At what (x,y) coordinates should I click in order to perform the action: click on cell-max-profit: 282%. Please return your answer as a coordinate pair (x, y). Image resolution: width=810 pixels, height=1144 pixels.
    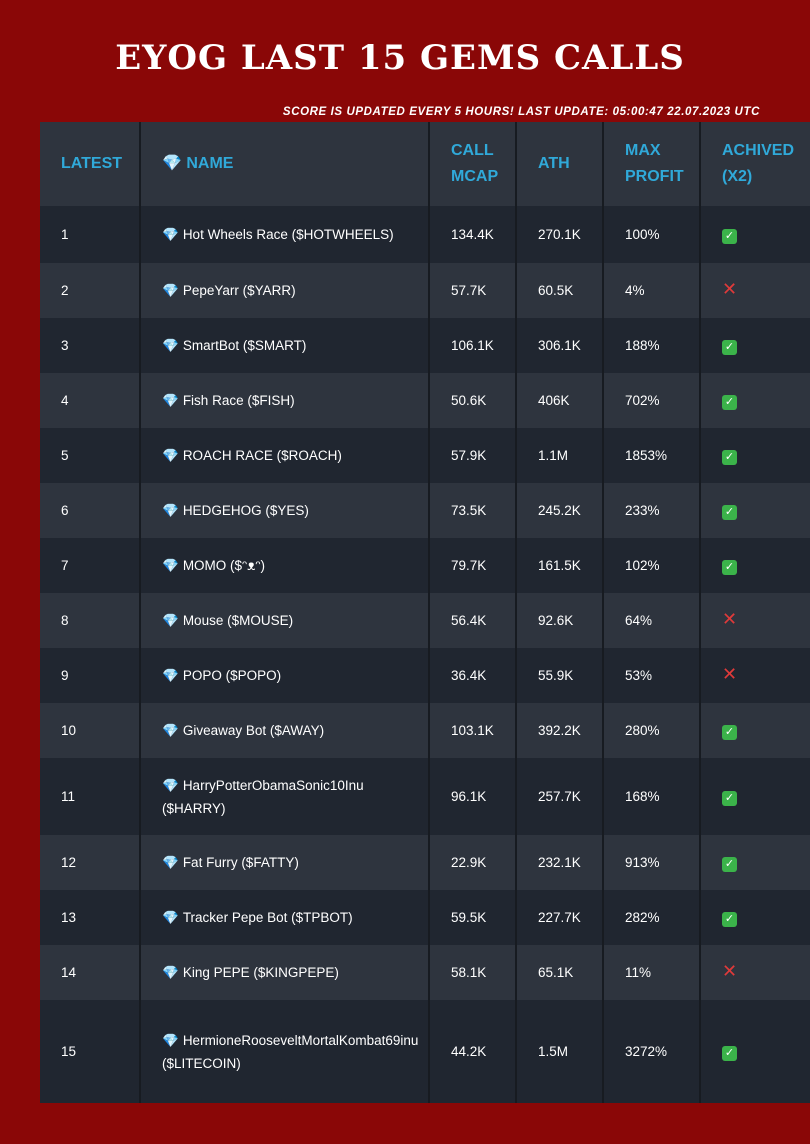
    Looking at the image, I should click on (652, 917).